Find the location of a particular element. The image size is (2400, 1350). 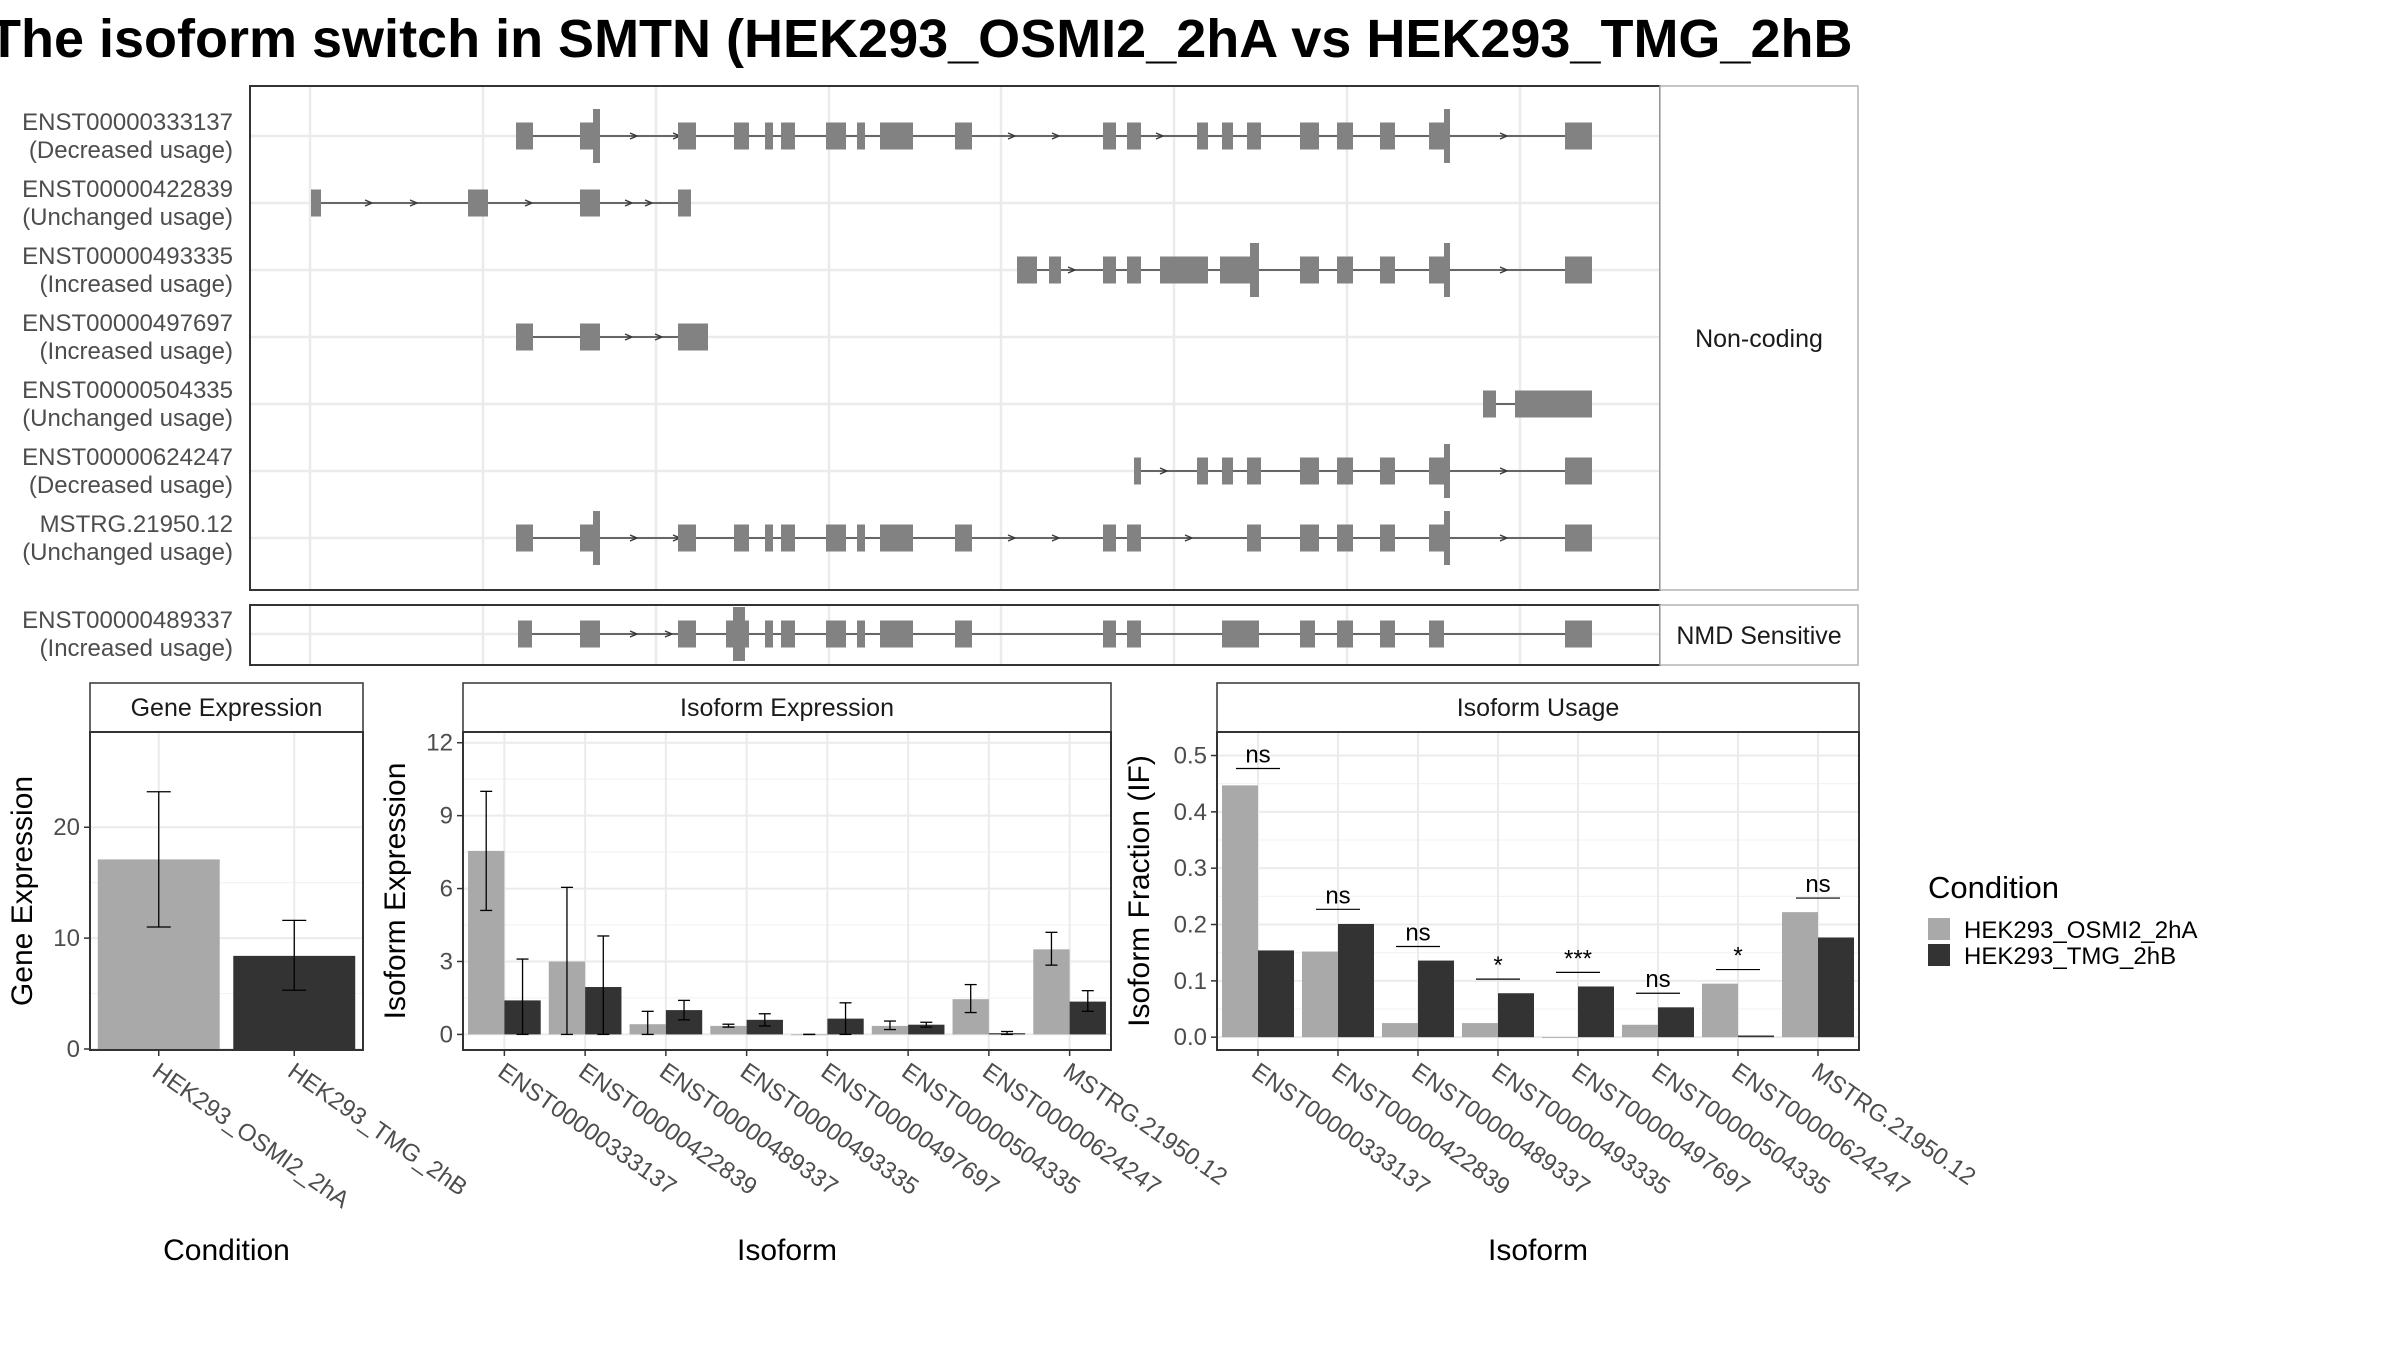

transcript-usage: (Unchanged usage) is located at coordinates (127, 552).